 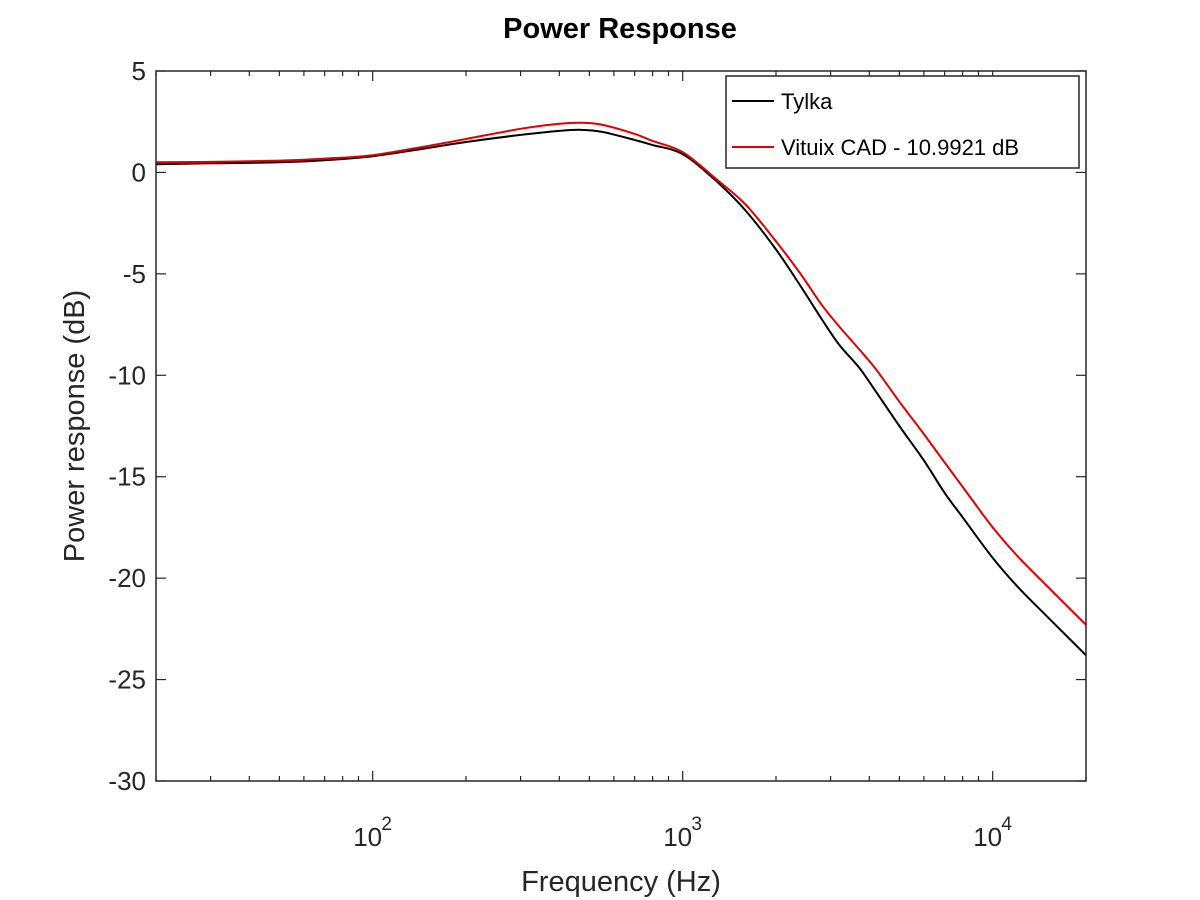 I want to click on y-tick-label: -20, so click(x=127, y=578).